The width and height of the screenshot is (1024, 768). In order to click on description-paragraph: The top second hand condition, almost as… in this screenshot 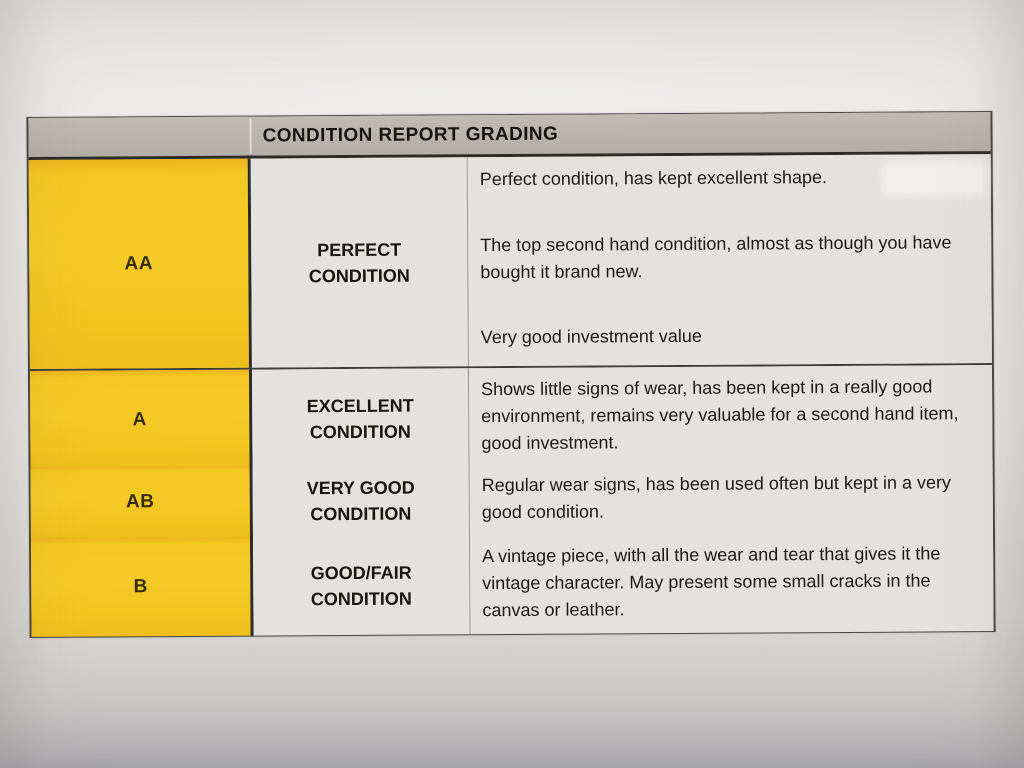, I will do `click(716, 256)`.